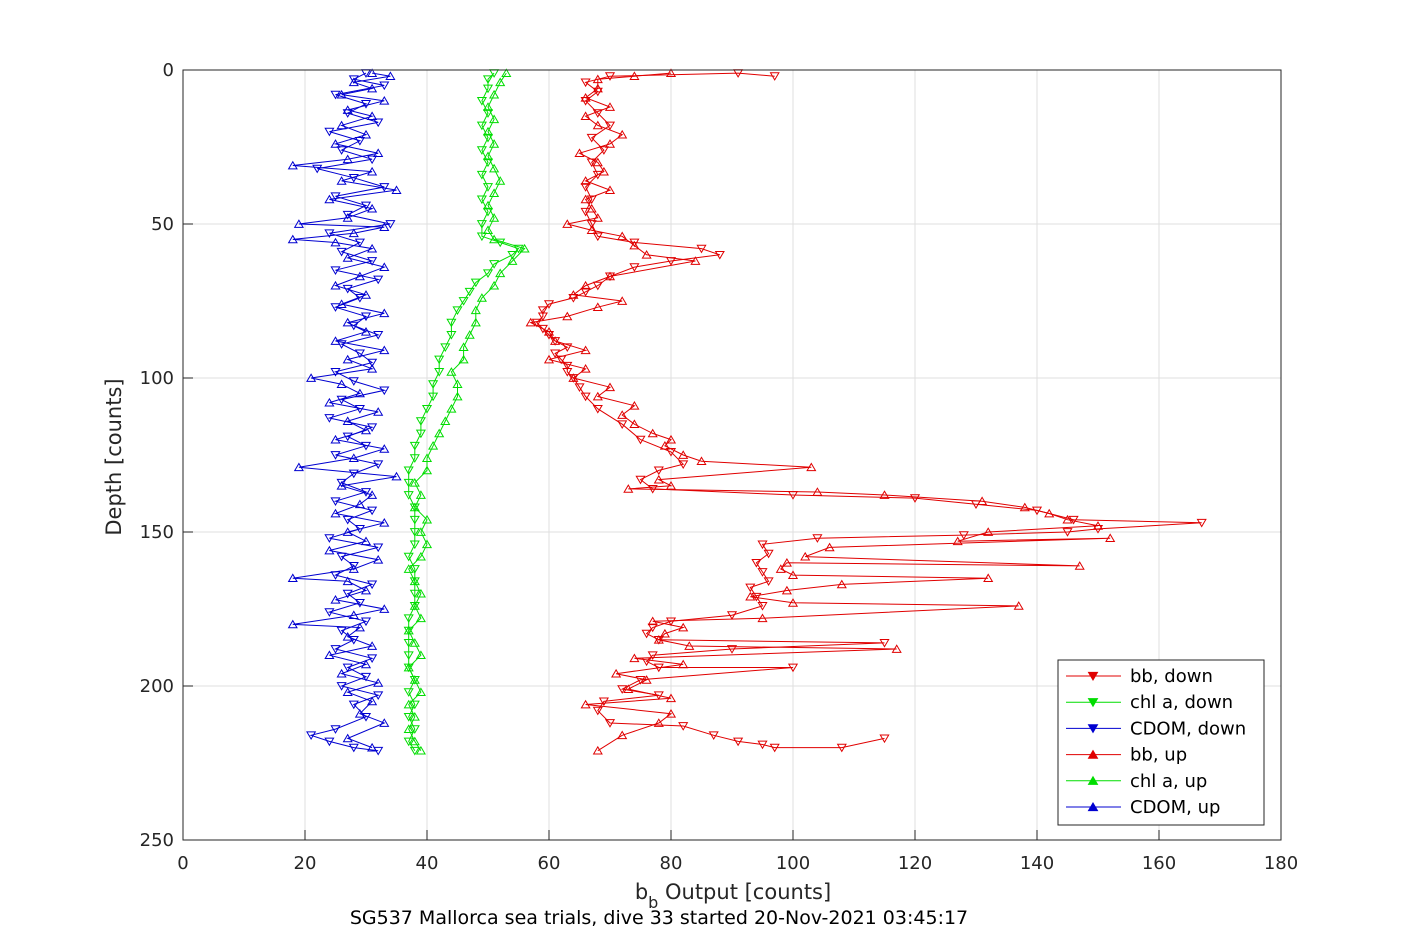 This screenshot has height=945, width=1417. Describe the element at coordinates (467, 411) in the screenshot. I see `series-line` at that location.